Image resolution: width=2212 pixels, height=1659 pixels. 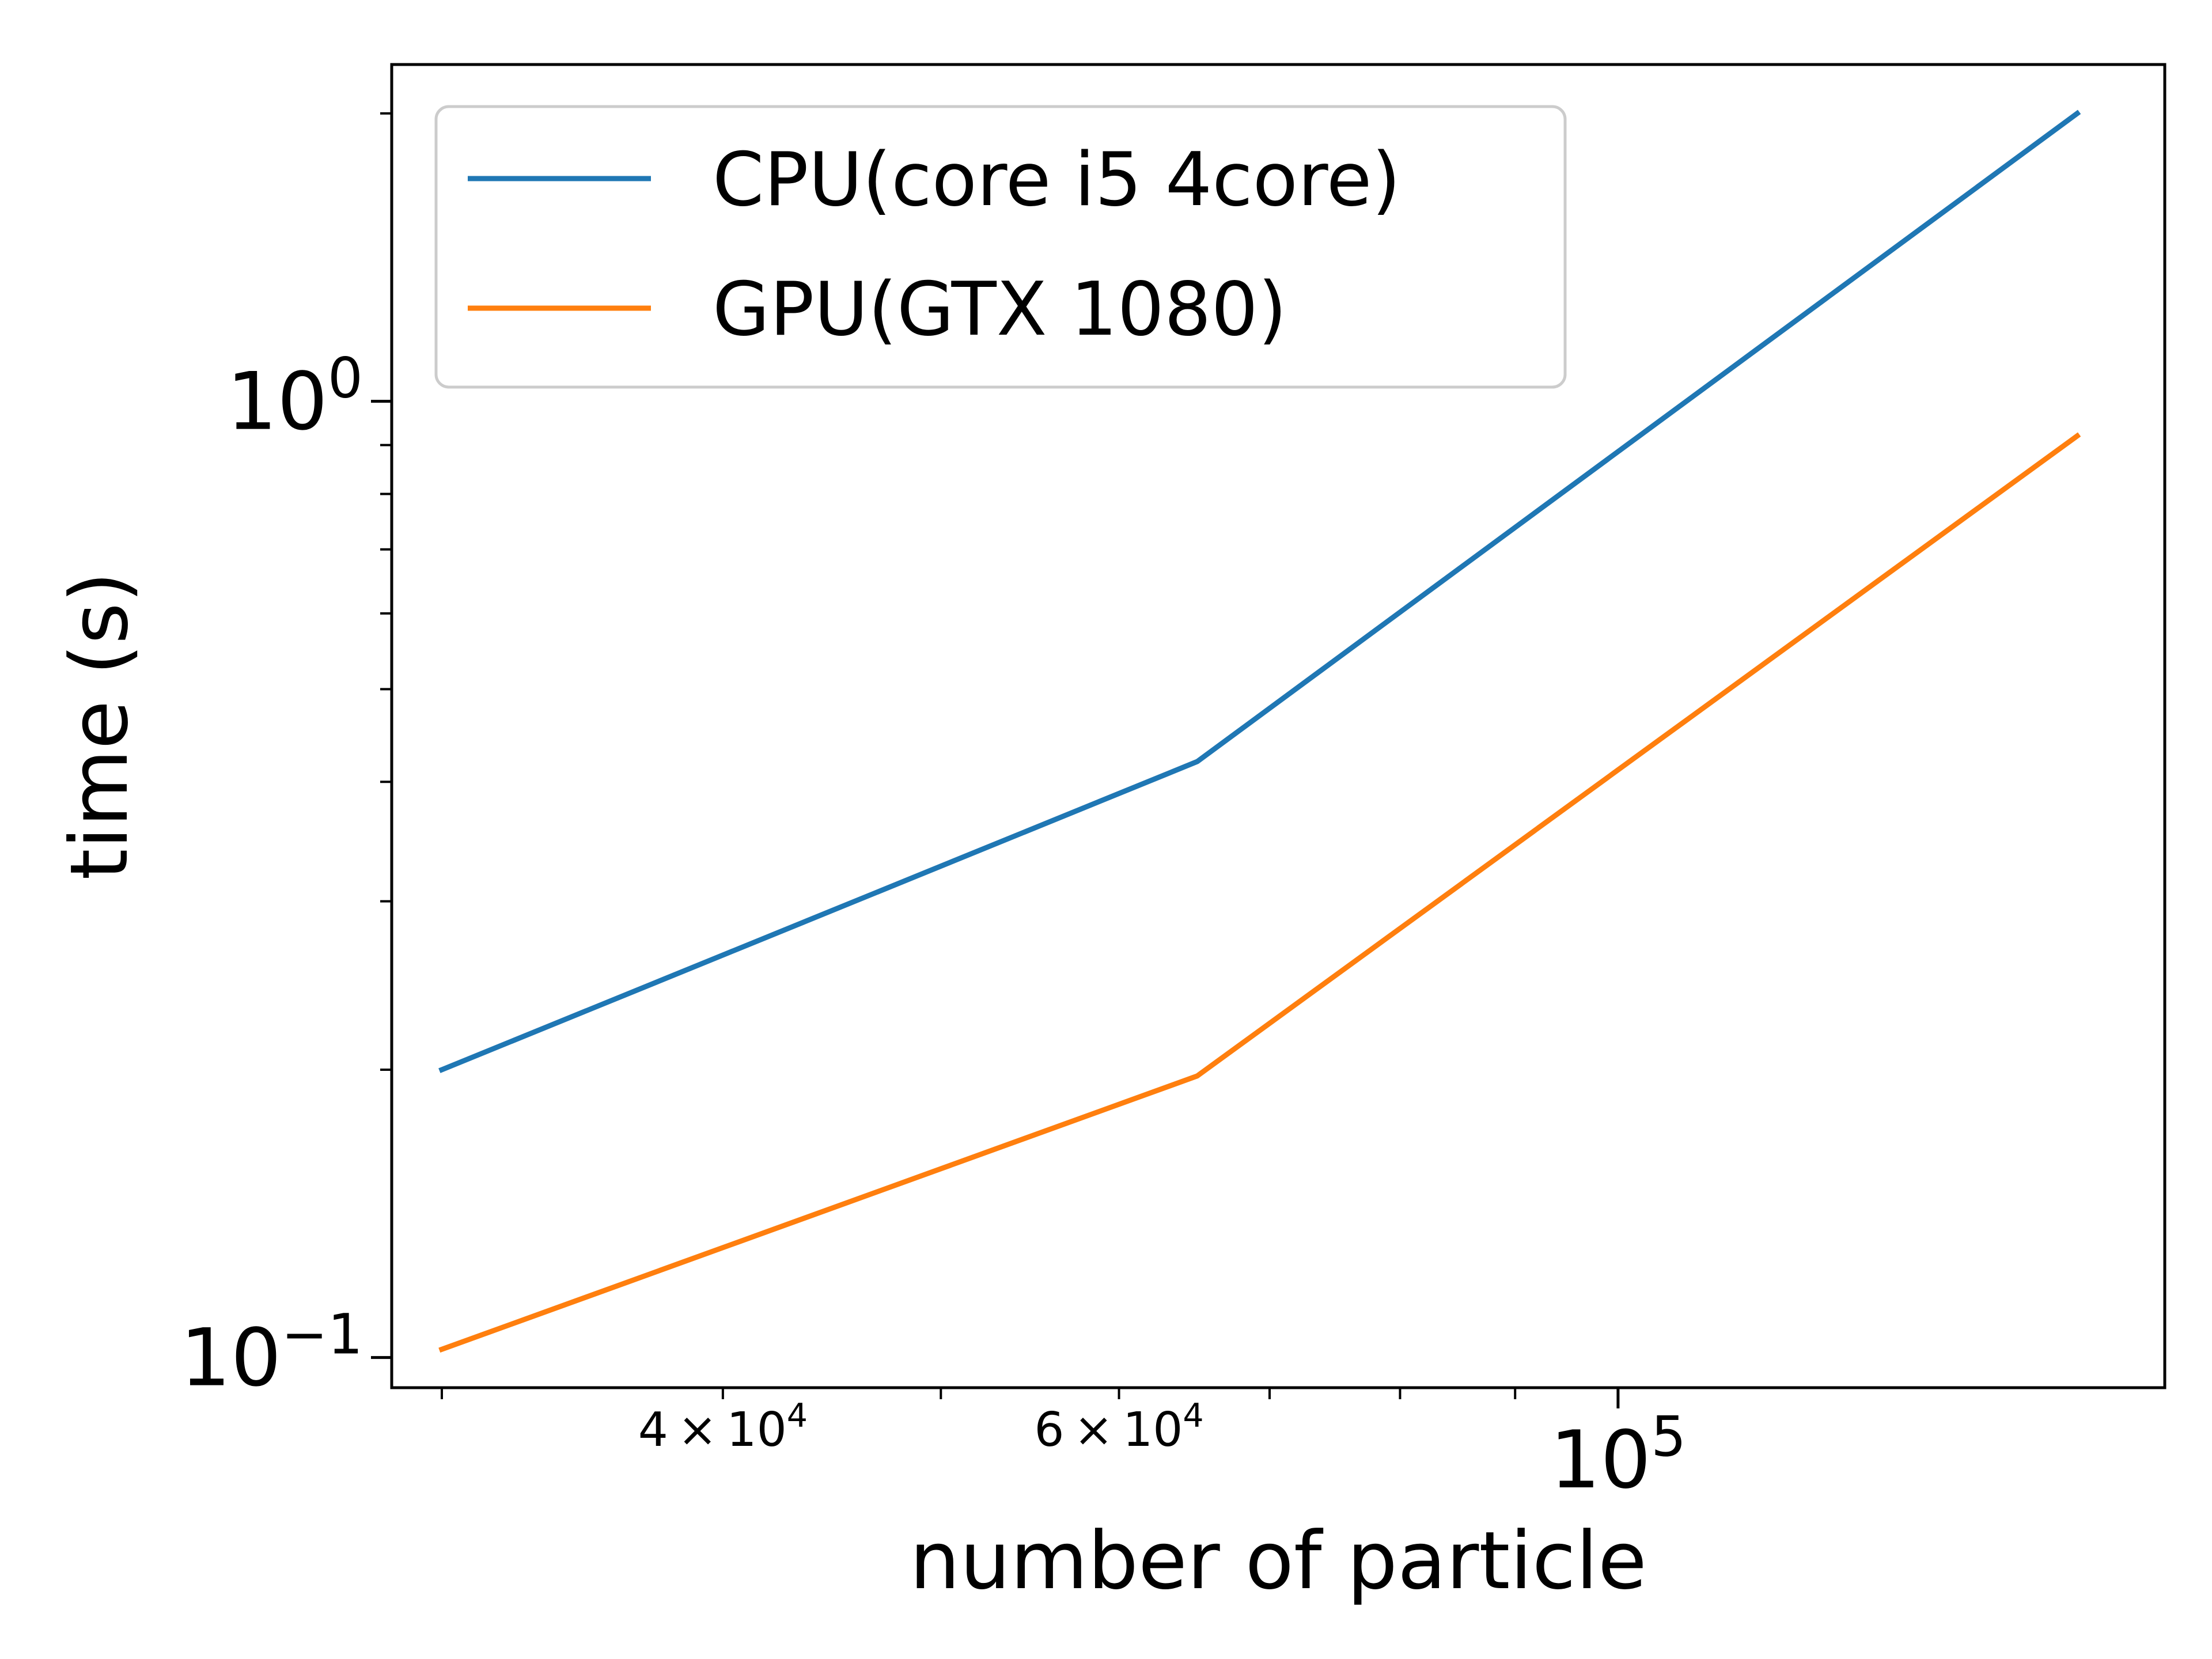 I want to click on x-minor-ticks, so click(x=1030, y=1398).